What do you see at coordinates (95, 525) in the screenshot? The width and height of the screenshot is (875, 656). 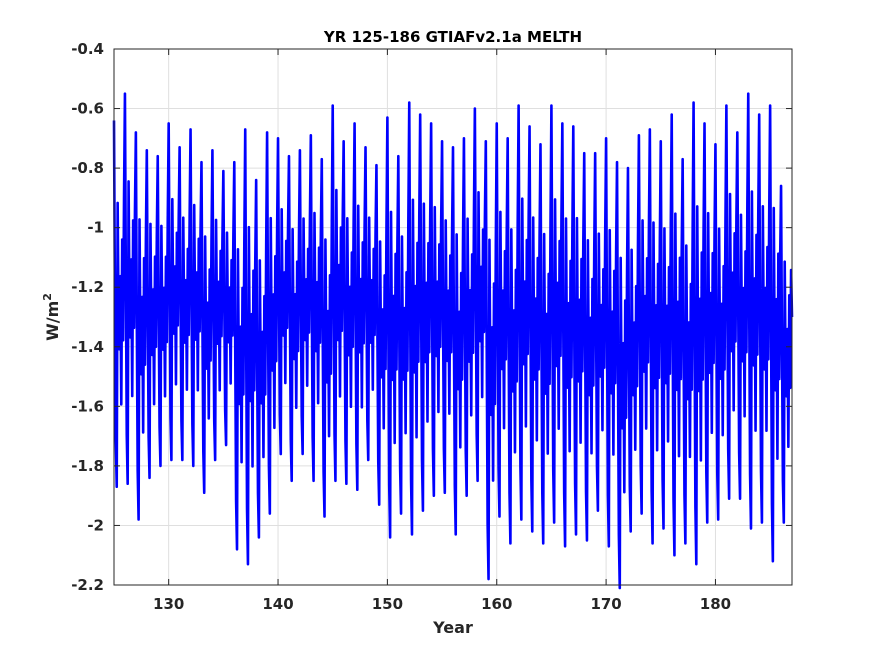 I see `y-tick-label: -2` at bounding box center [95, 525].